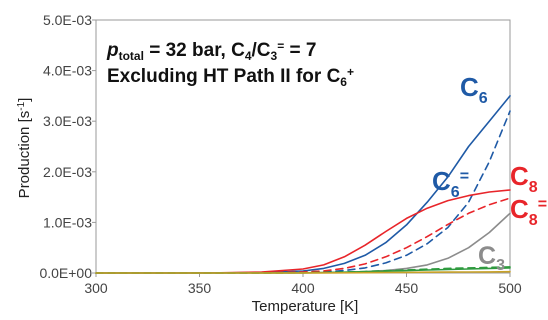 The height and width of the screenshot is (320, 548). Describe the element at coordinates (67, 121) in the screenshot. I see `y-tick-label: 3.0E-03` at that location.